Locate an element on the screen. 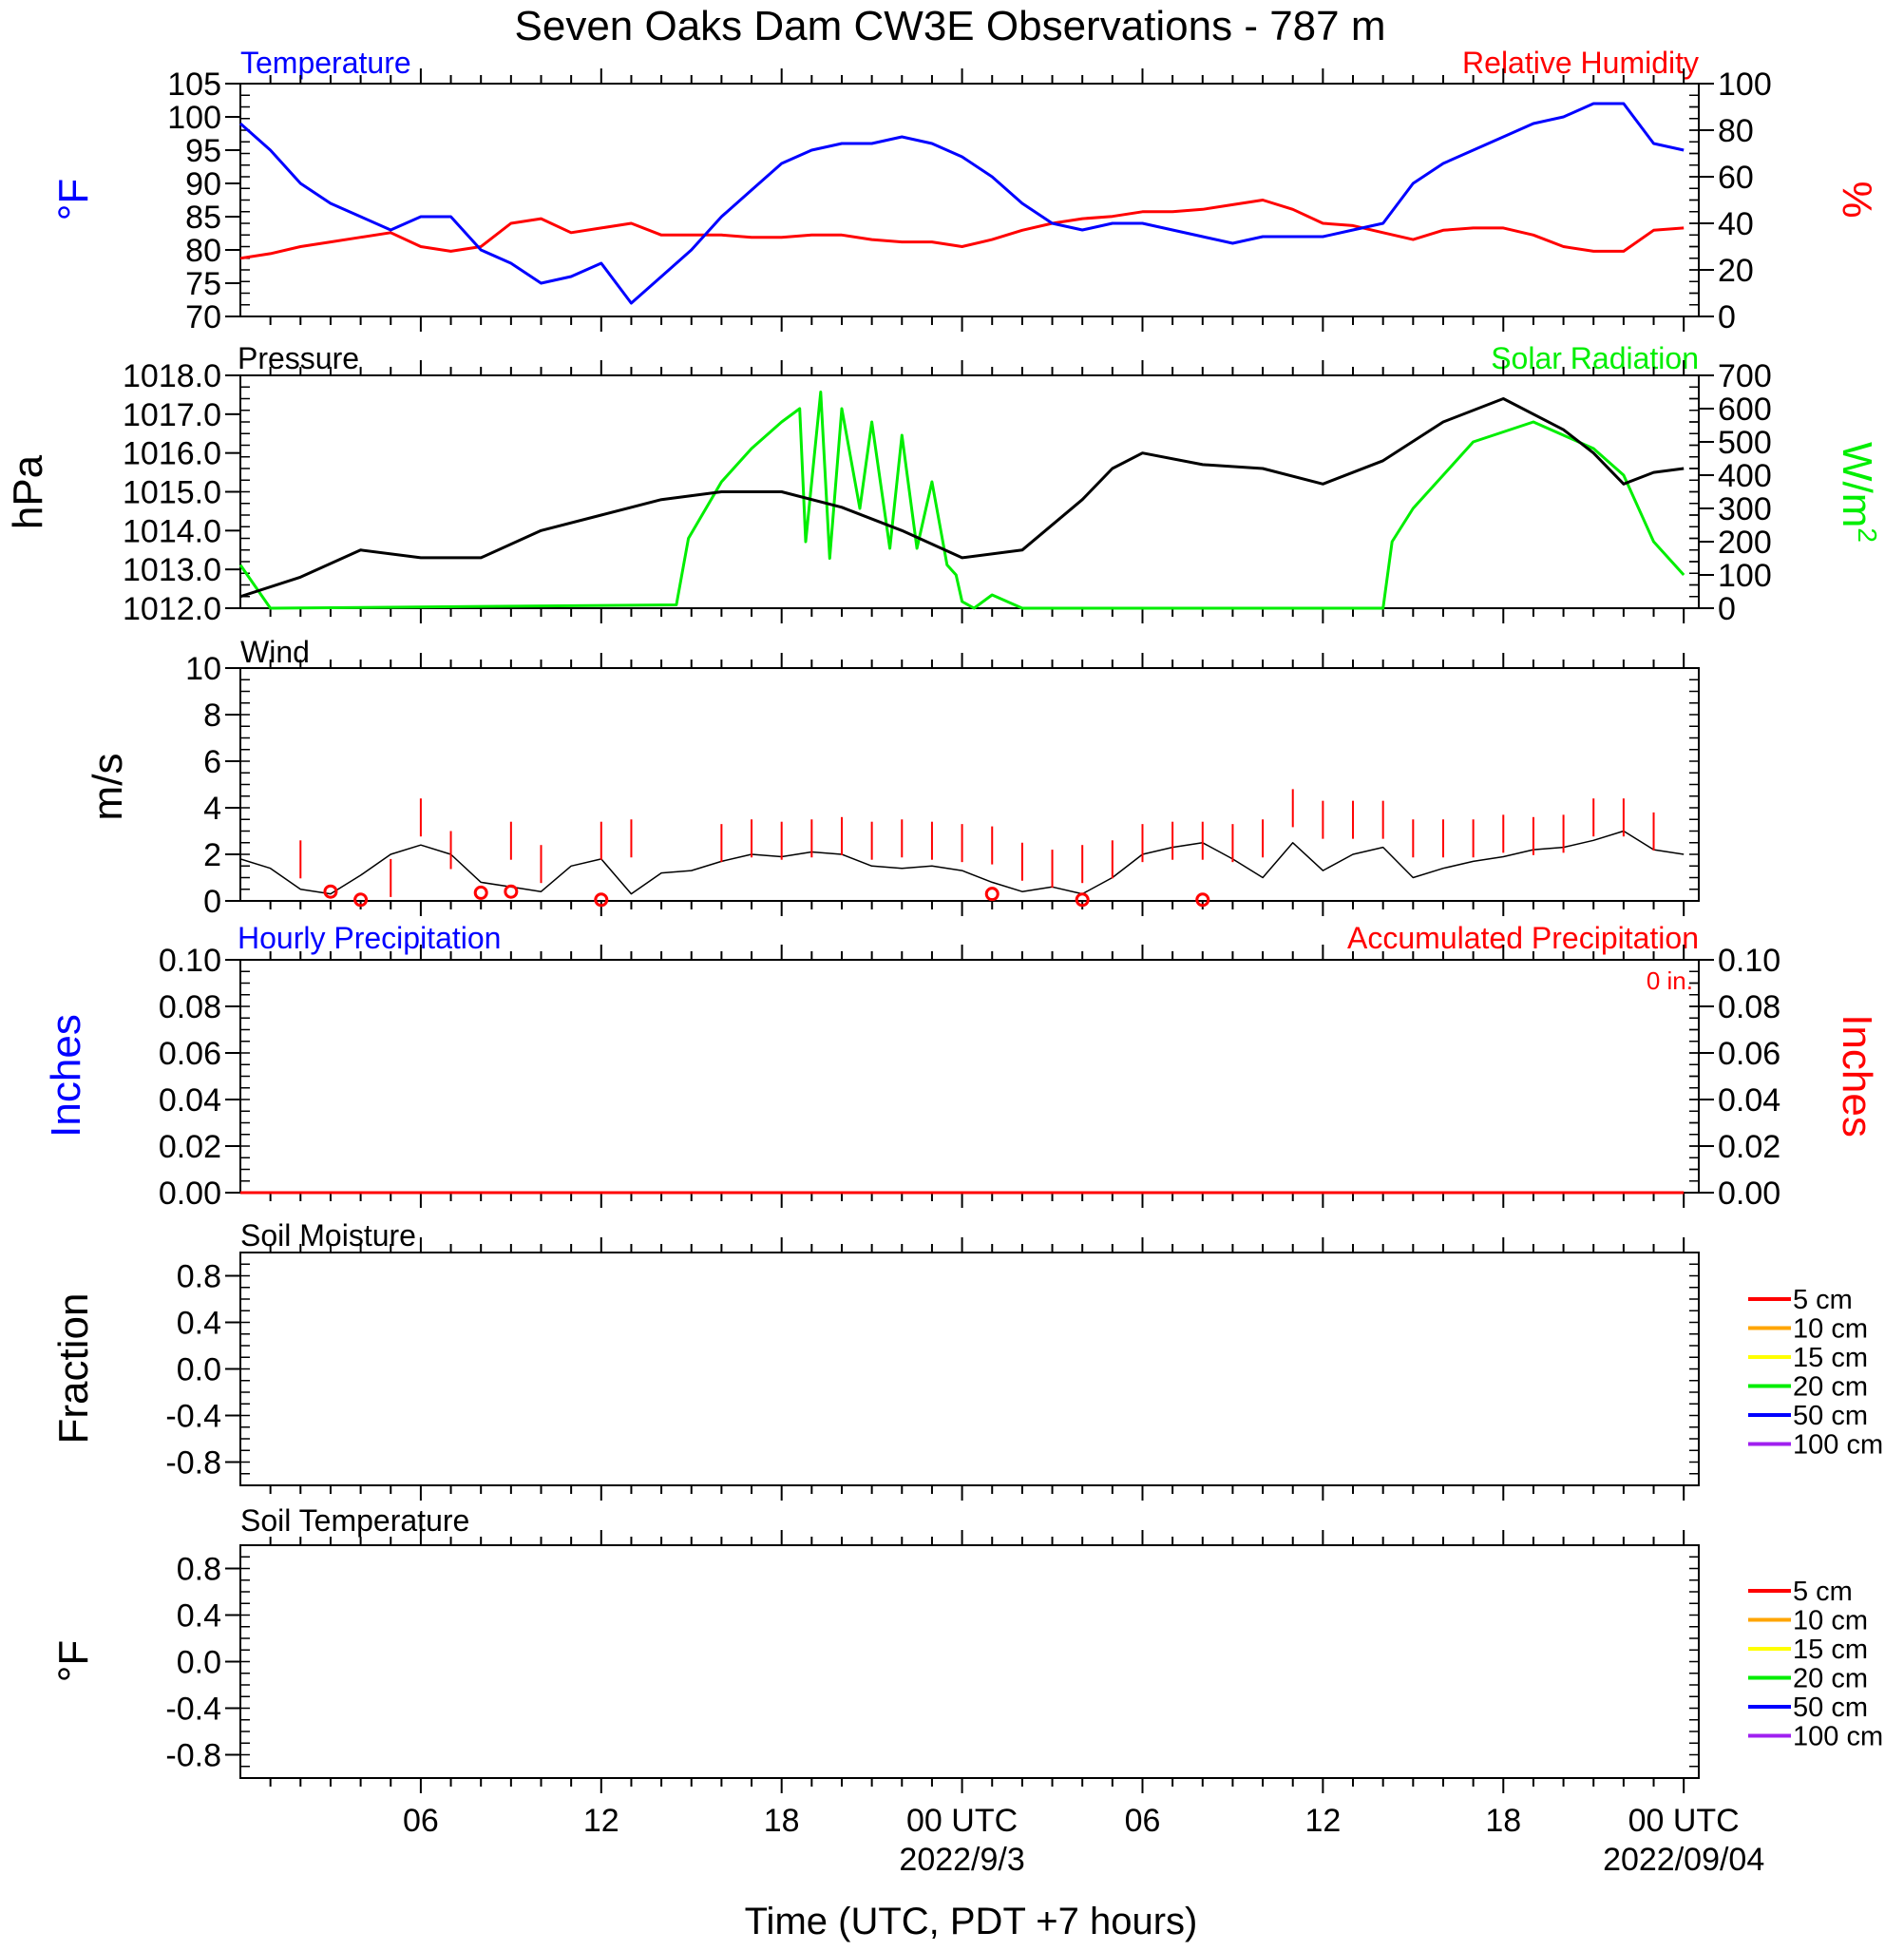  y-tick-label: 60 is located at coordinates (1736, 178).